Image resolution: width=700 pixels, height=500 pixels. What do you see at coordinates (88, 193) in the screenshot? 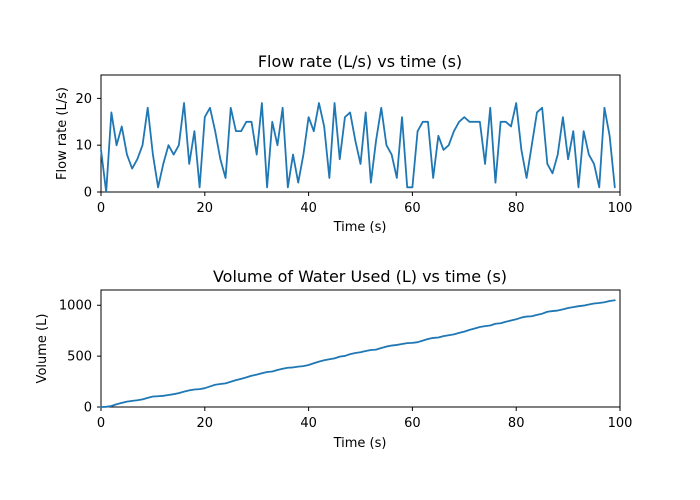
I see `flow-y-tick-label: 0` at bounding box center [88, 193].